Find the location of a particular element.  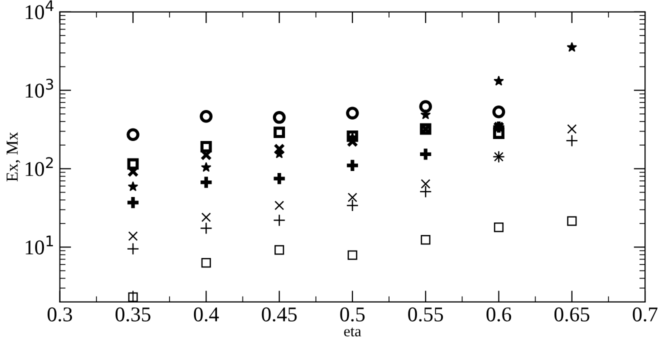

x-tick-label: 0.4 is located at coordinates (206, 314).